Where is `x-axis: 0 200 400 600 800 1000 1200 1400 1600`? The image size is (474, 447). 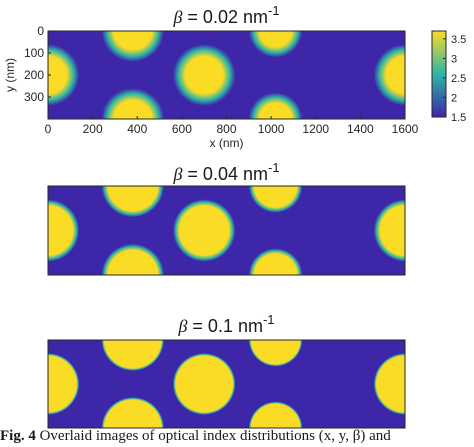 x-axis: 0 200 400 600 800 1000 1200 1400 1600 is located at coordinates (232, 126).